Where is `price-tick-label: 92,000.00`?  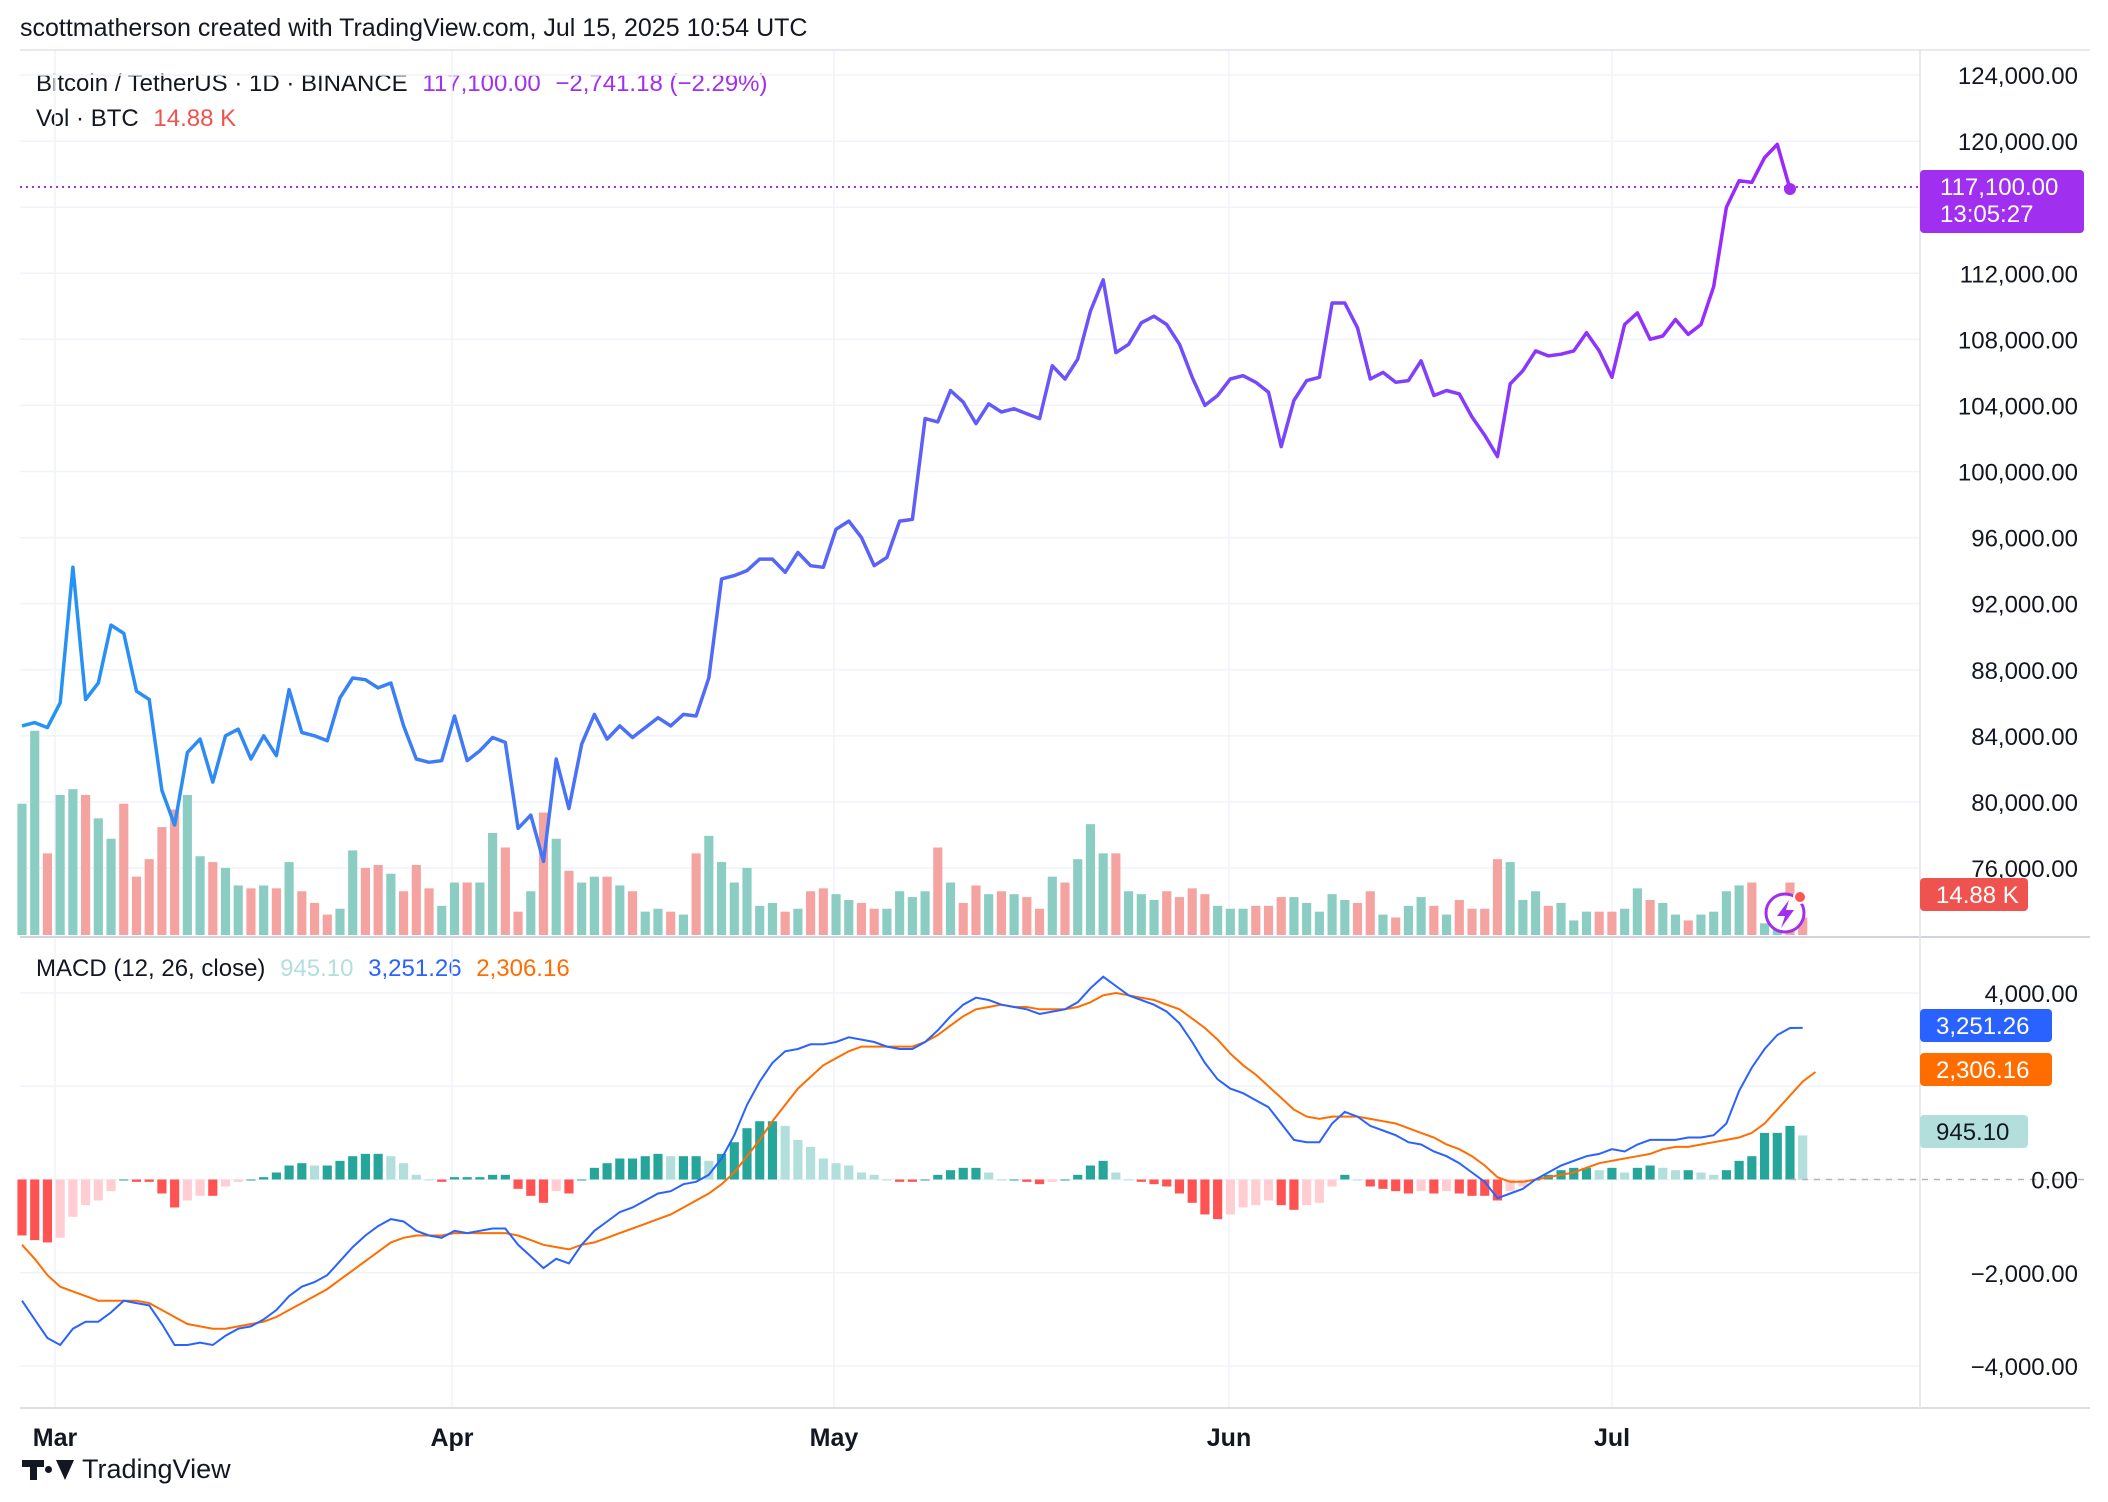 price-tick-label: 92,000.00 is located at coordinates (2024, 605).